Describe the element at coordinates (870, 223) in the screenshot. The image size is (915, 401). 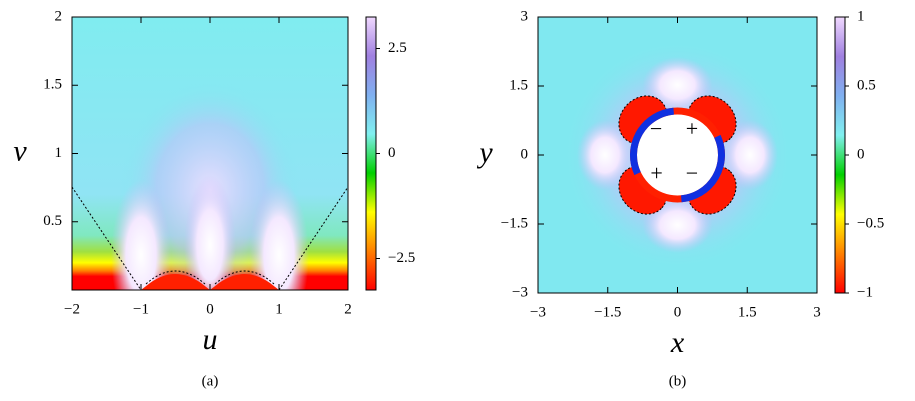
I see `colorbar-tick-label: −0.5` at that location.